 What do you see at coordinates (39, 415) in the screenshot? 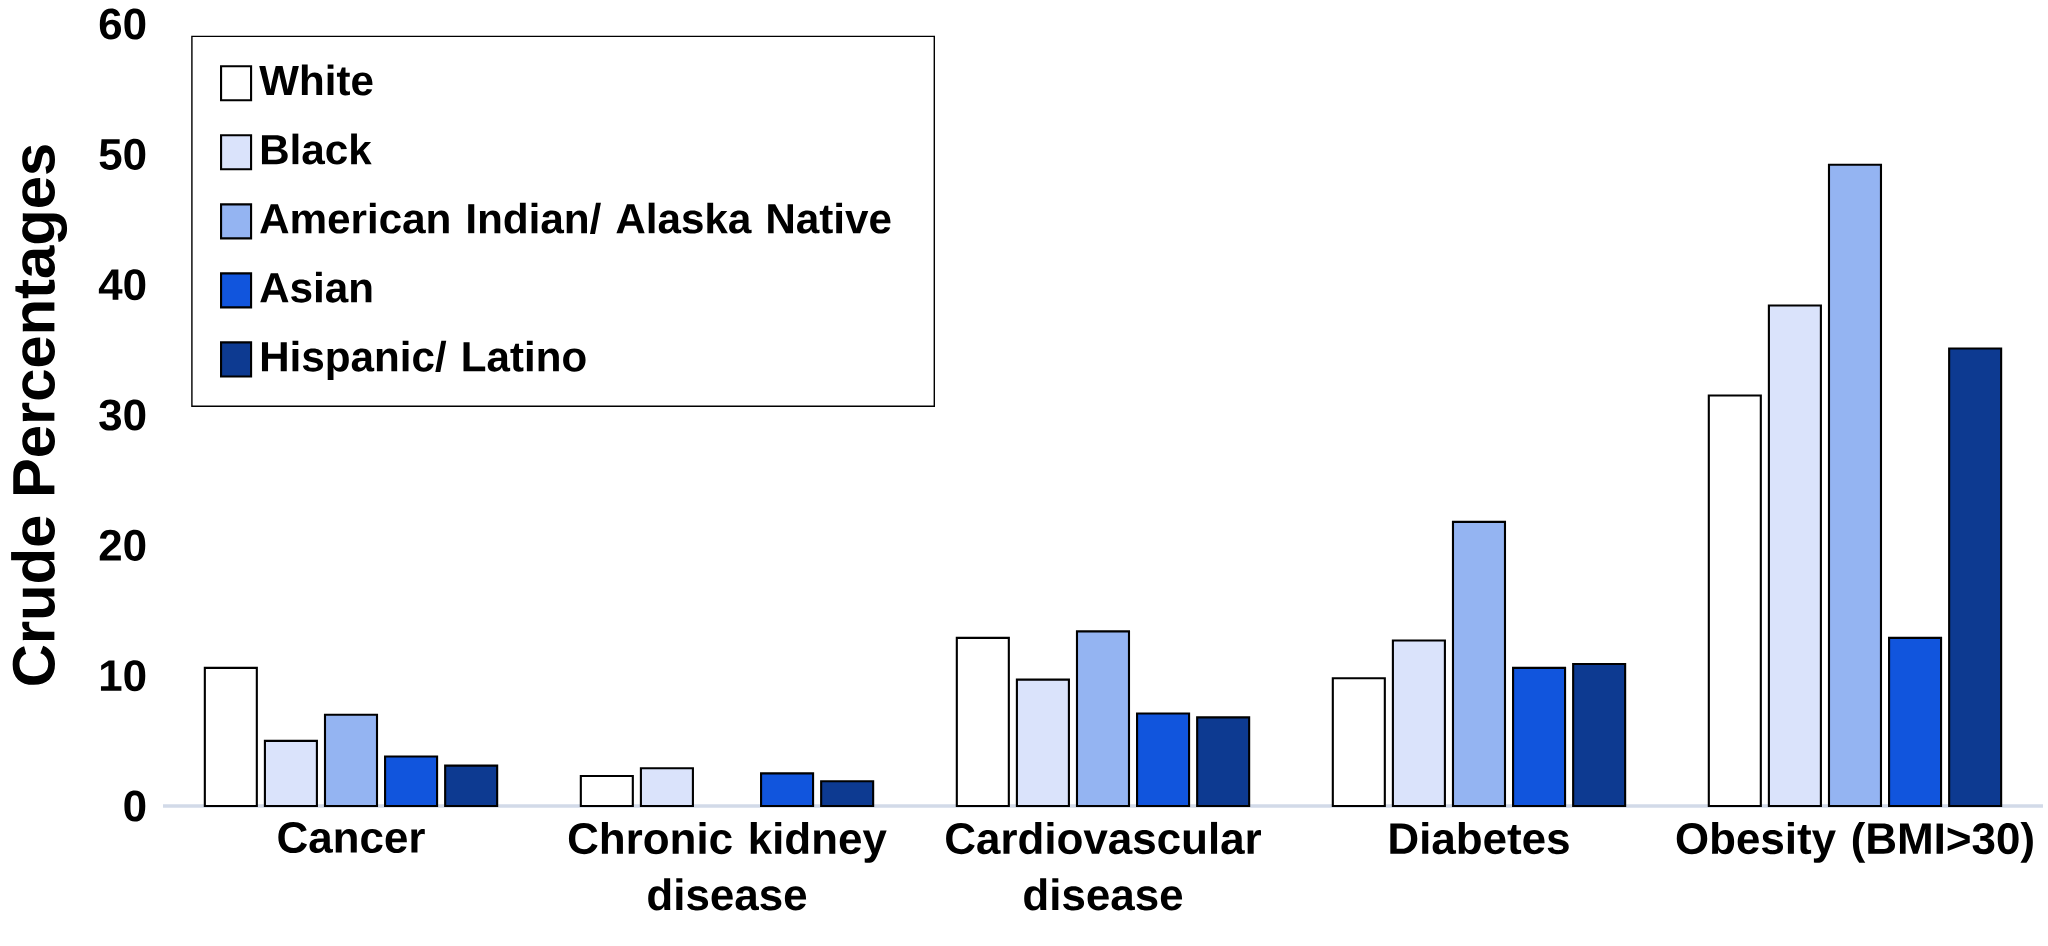
I see `y-axis-title: Crude Percentages` at bounding box center [39, 415].